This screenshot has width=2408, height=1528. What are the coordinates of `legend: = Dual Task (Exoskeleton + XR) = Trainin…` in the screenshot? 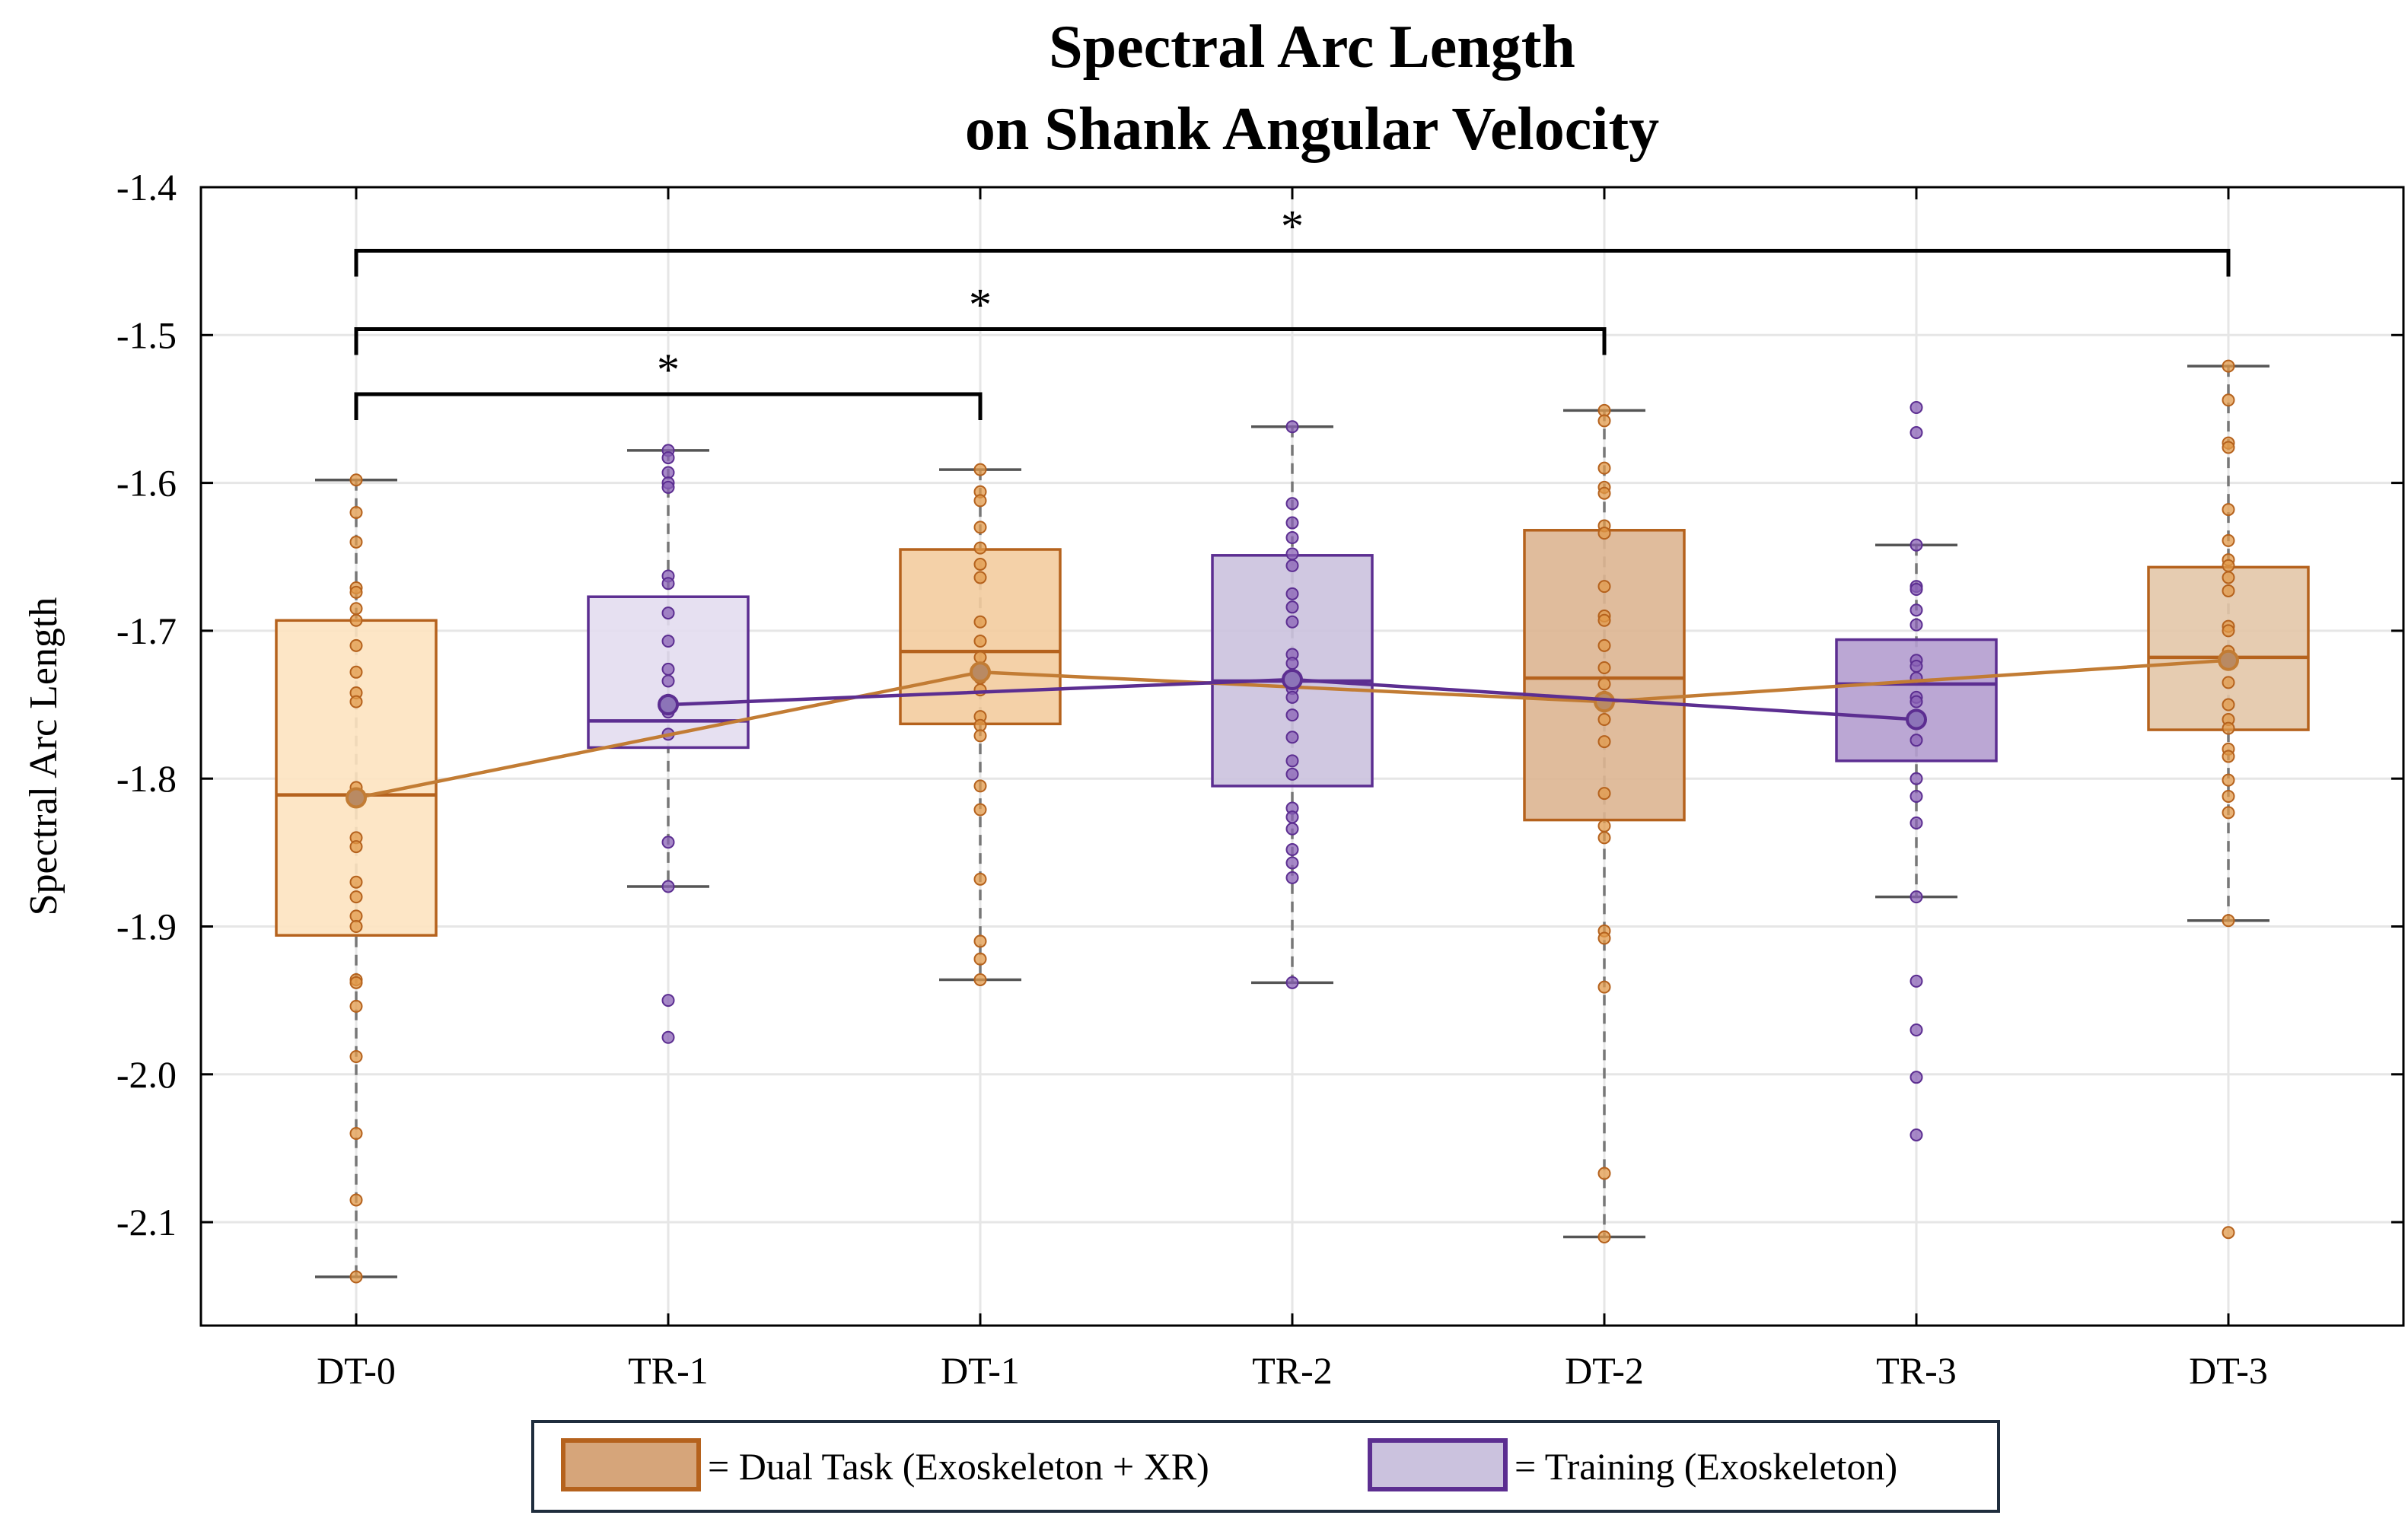 It's located at (1265, 1466).